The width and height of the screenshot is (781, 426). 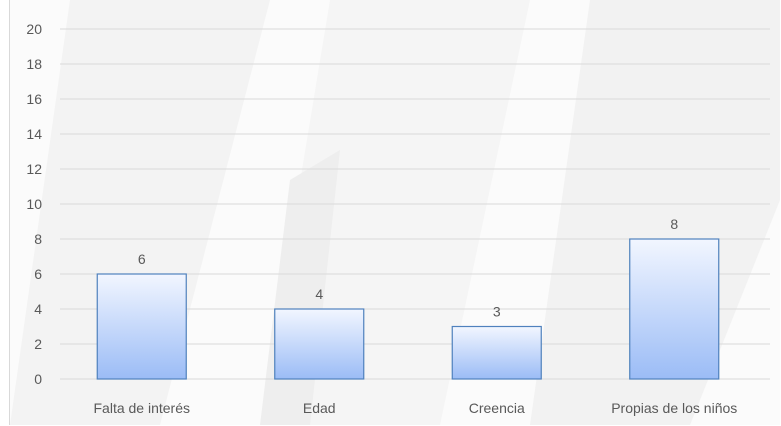 What do you see at coordinates (497, 408) in the screenshot?
I see `category-label: Creencia` at bounding box center [497, 408].